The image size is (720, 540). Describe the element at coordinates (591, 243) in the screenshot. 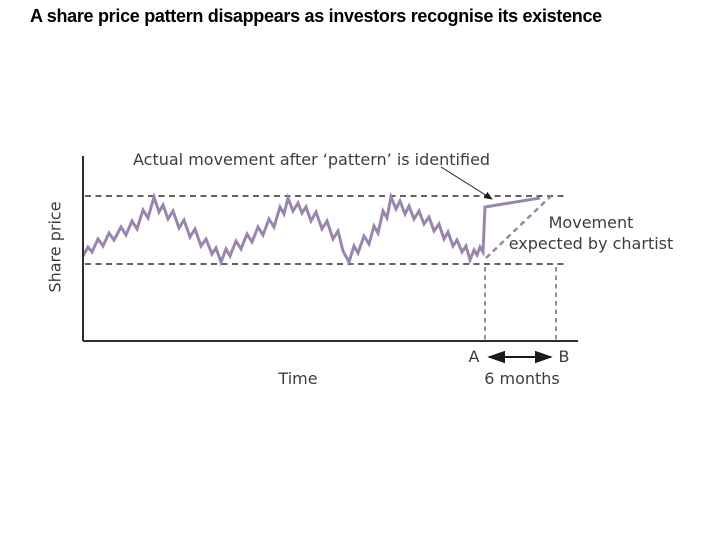

I see `annotation-expected-line2: expected by chartist` at that location.